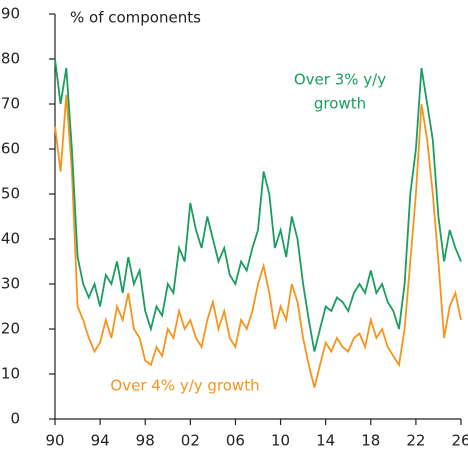  I want to click on y-tick-label: 50, so click(10, 194).